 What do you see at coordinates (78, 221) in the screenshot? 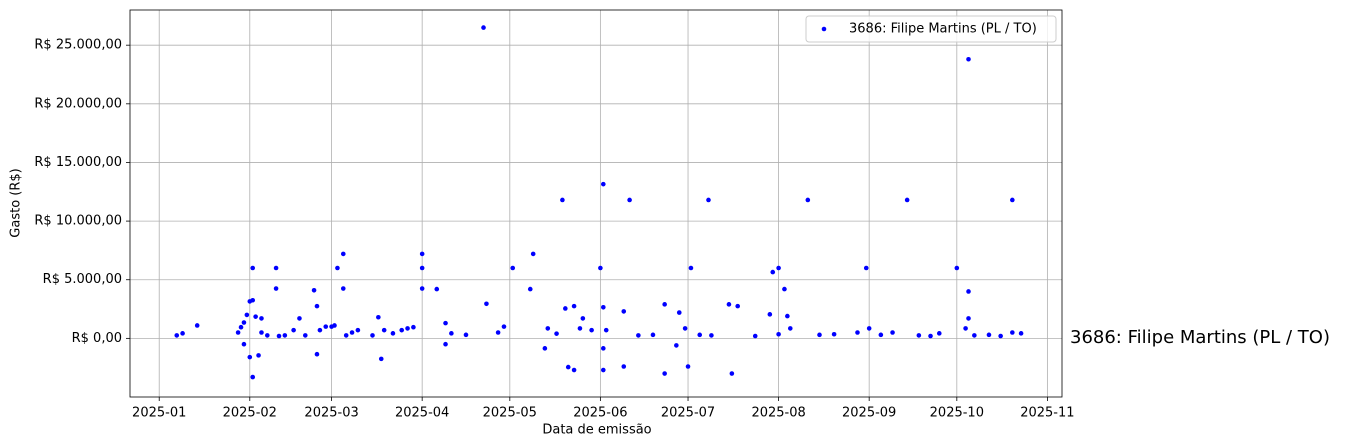
I see `y-tick-label: R$ 10.000,00` at bounding box center [78, 221].